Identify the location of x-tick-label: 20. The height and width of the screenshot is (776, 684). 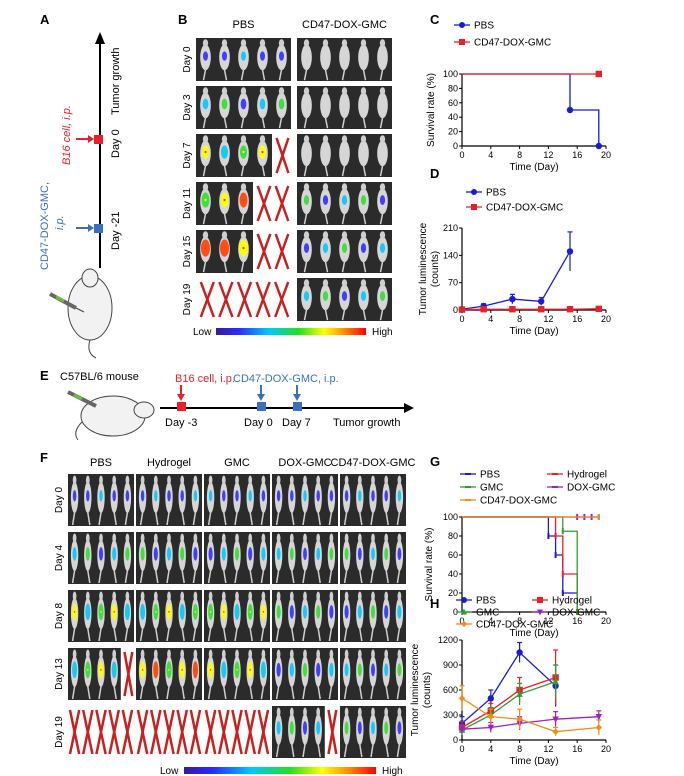
(606, 621).